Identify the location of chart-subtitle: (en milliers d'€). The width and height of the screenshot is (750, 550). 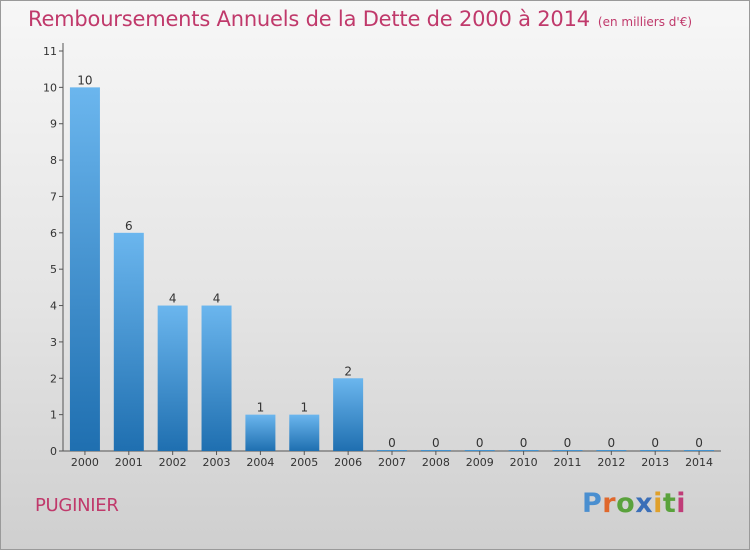
(645, 22).